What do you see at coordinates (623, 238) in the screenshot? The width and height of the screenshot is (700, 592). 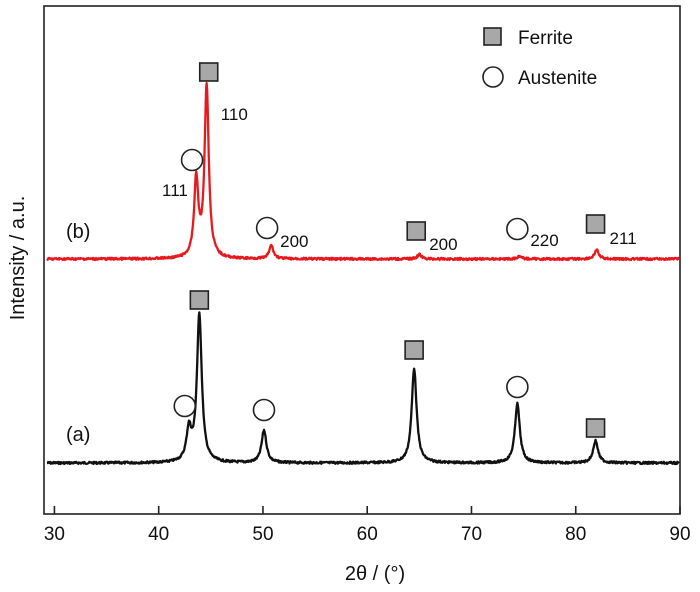 I see `hkl-label: 211` at bounding box center [623, 238].